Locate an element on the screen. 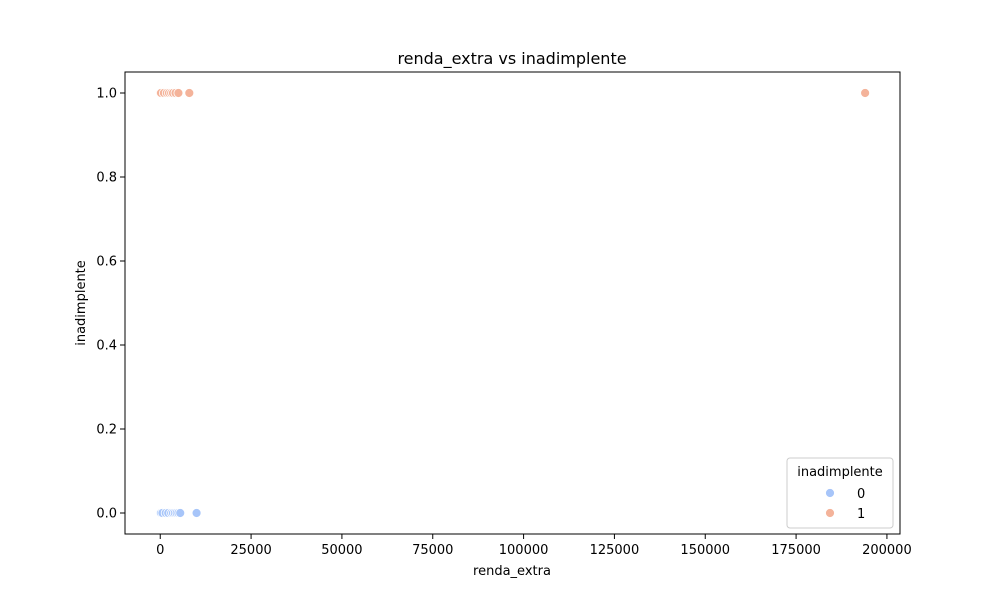  x-tick-label-8: 200000 is located at coordinates (887, 550).